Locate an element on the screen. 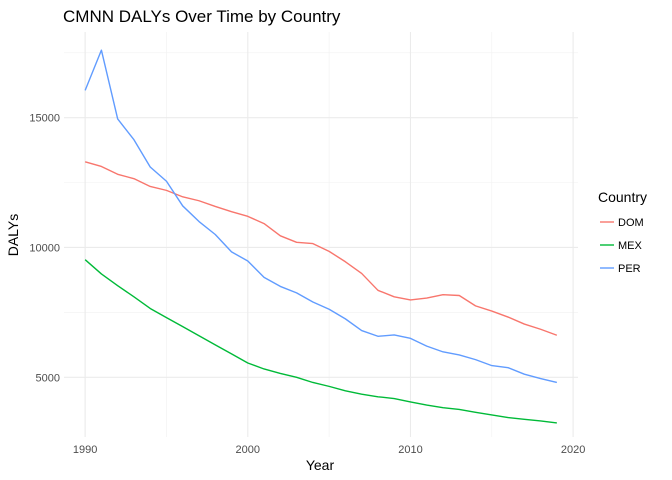 This screenshot has width=672, height=480. y-tick-label: 5000 is located at coordinates (48, 378).